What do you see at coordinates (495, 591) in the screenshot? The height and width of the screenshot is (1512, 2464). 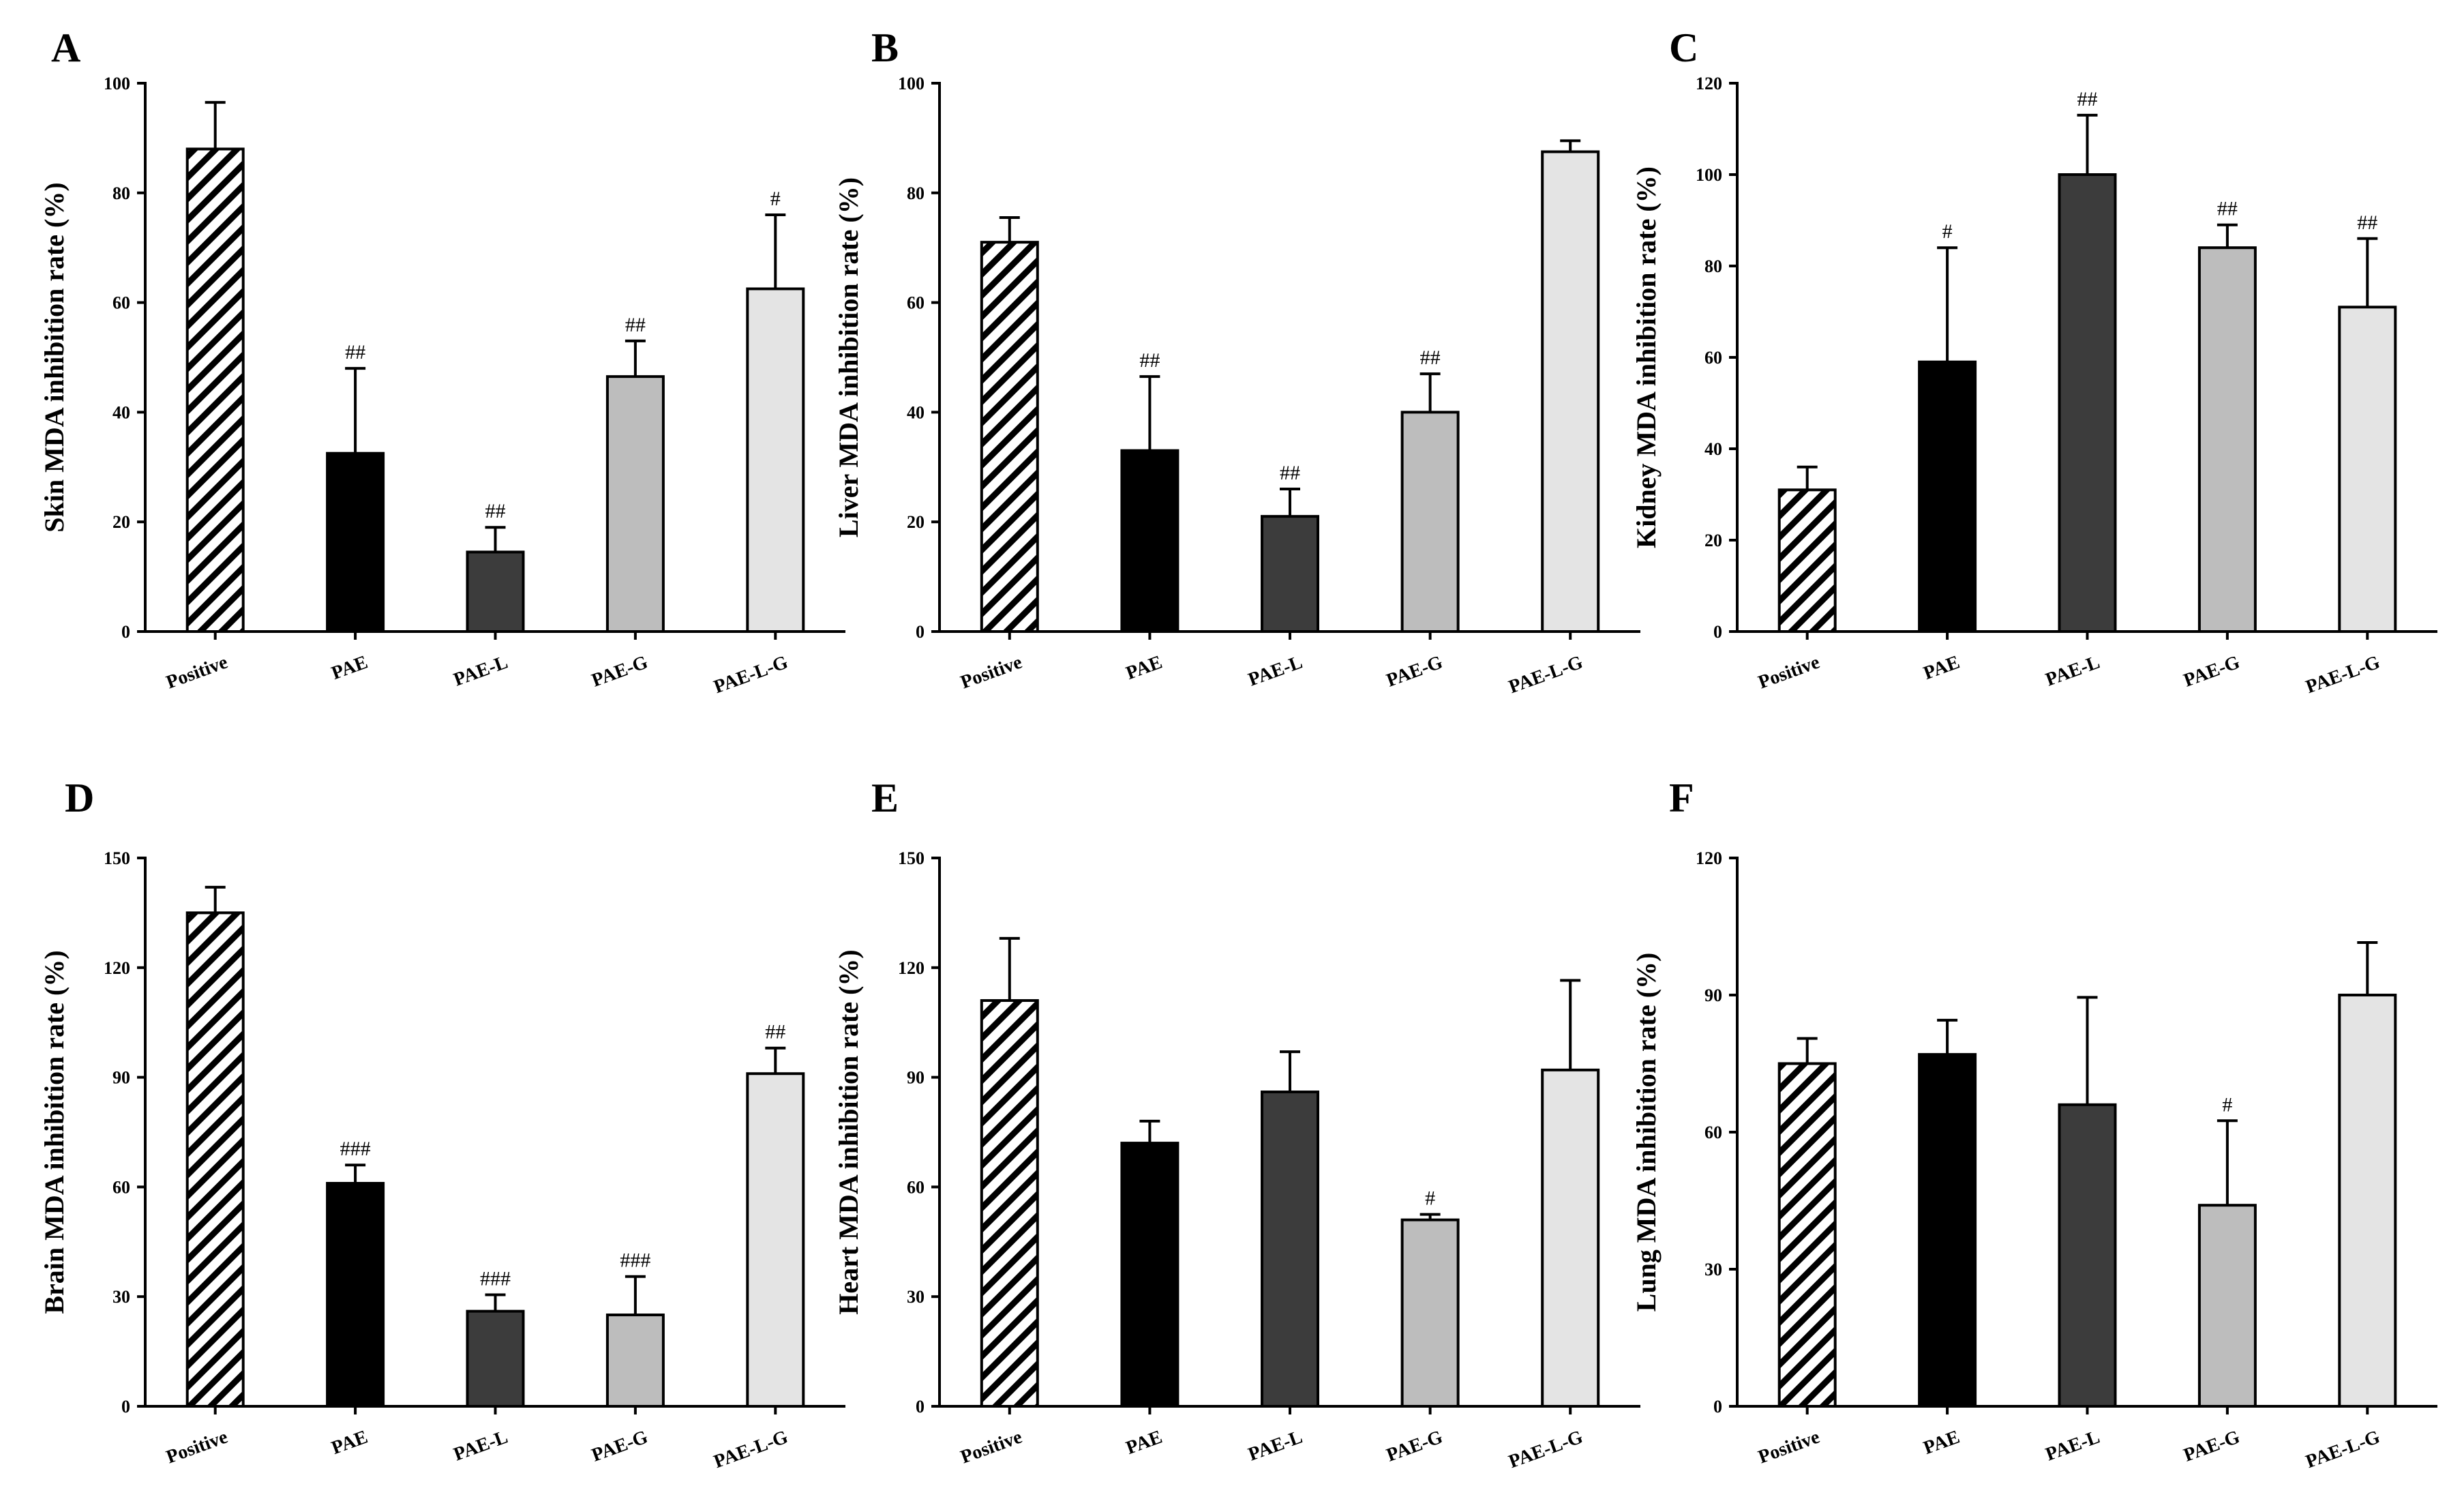 I see `panel-a-bar-pae-l` at bounding box center [495, 591].